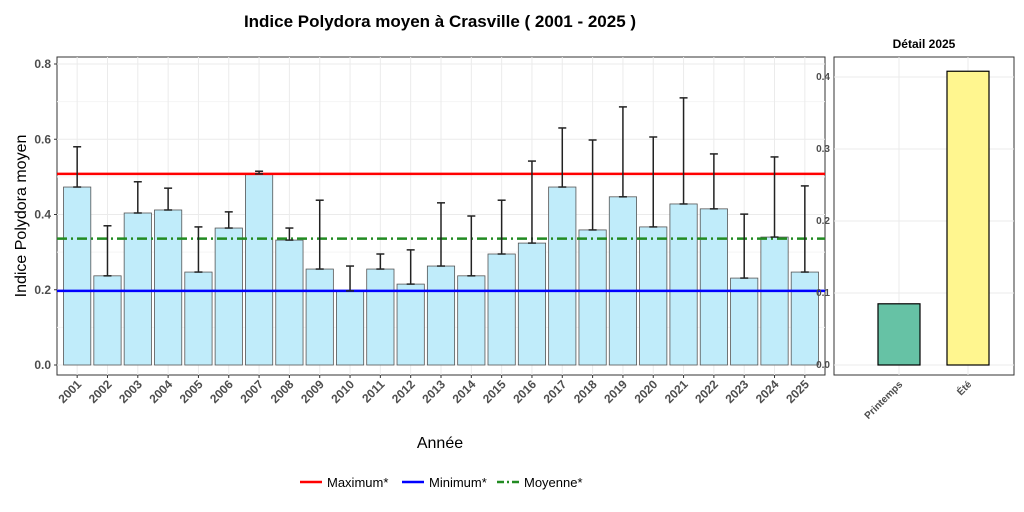 Image resolution: width=1024 pixels, height=512 pixels. What do you see at coordinates (289, 302) in the screenshot?
I see `bar-2008` at bounding box center [289, 302].